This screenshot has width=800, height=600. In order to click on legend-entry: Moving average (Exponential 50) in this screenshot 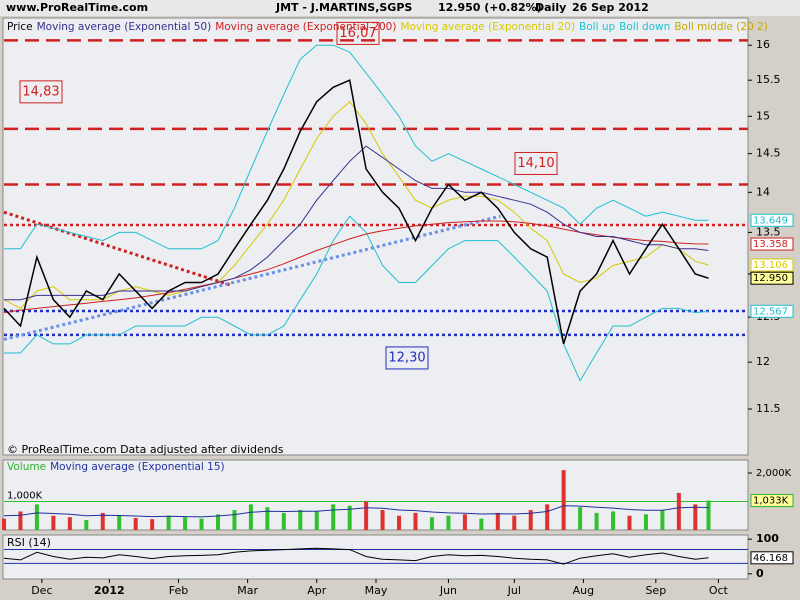, I will do `click(124, 27)`.